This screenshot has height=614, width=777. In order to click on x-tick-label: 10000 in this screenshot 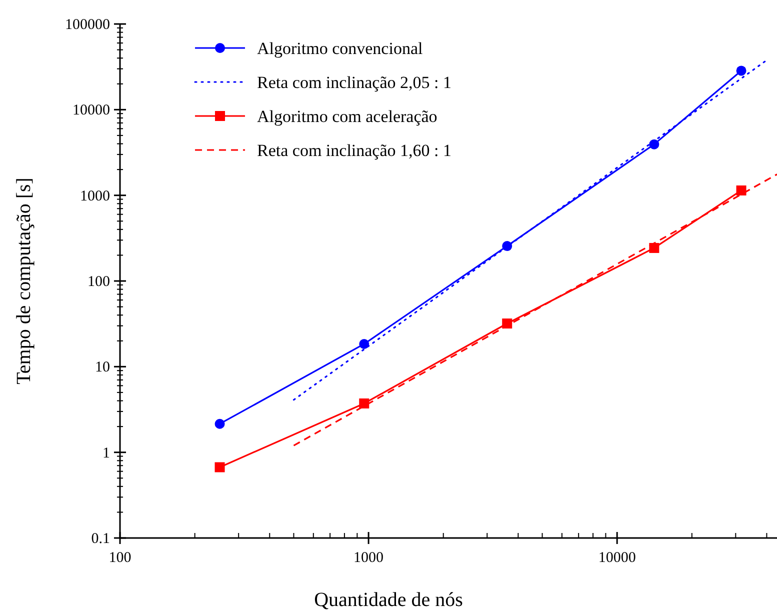, I will do `click(617, 558)`.